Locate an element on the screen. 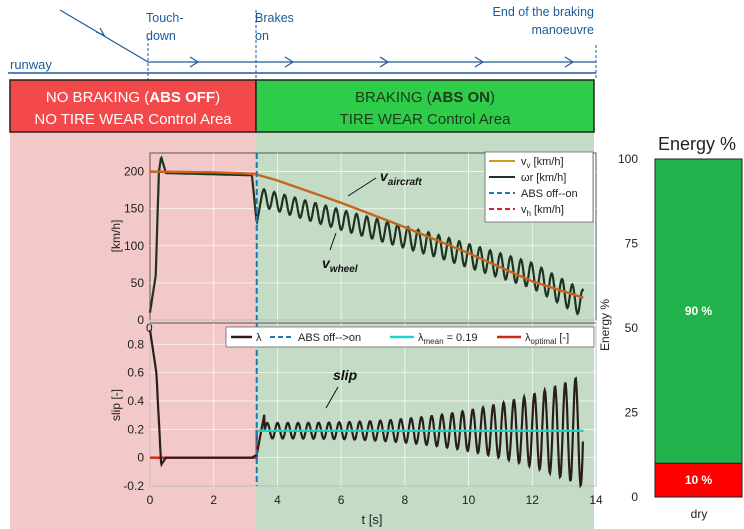 The height and width of the screenshot is (529, 744). energy-bar-green is located at coordinates (698, 311).